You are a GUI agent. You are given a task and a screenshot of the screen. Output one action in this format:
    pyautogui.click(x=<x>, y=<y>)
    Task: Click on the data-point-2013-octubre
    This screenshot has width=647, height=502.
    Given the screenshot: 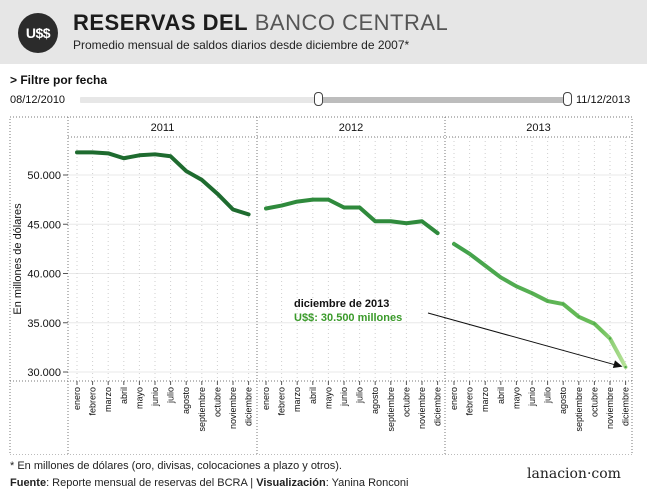 What is the action you would take?
    pyautogui.click(x=594, y=323)
    